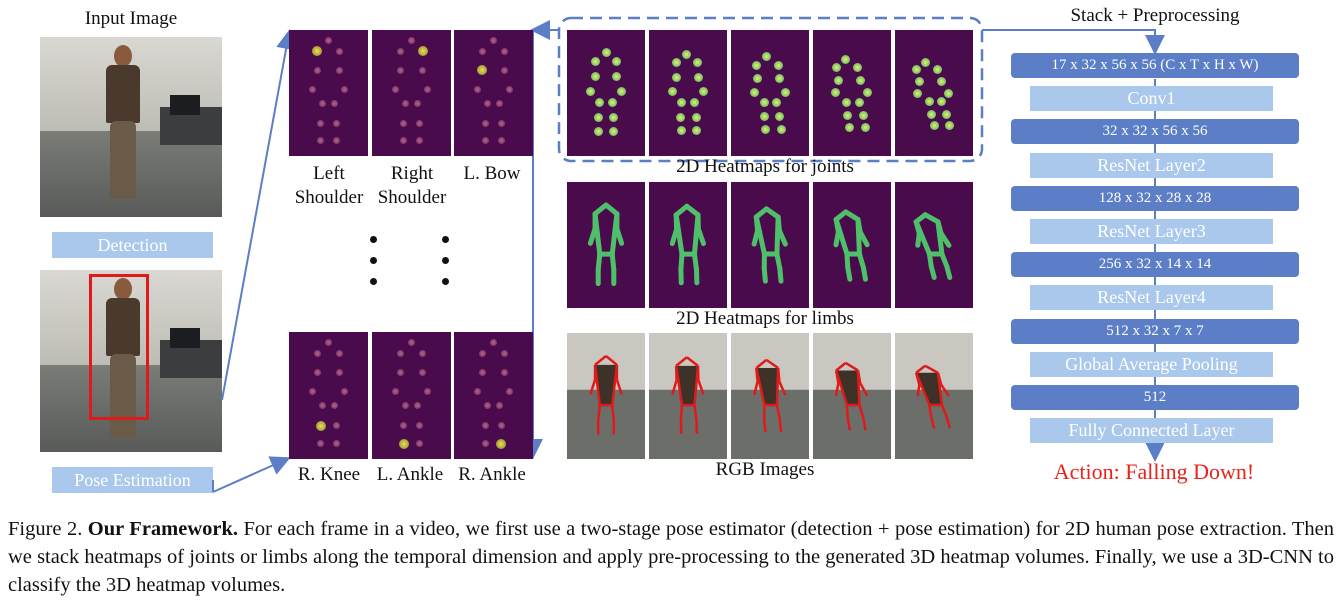  What do you see at coordinates (1155, 331) in the screenshot?
I see `shape-block-8: 512 x 32 x 7 x 7` at bounding box center [1155, 331].